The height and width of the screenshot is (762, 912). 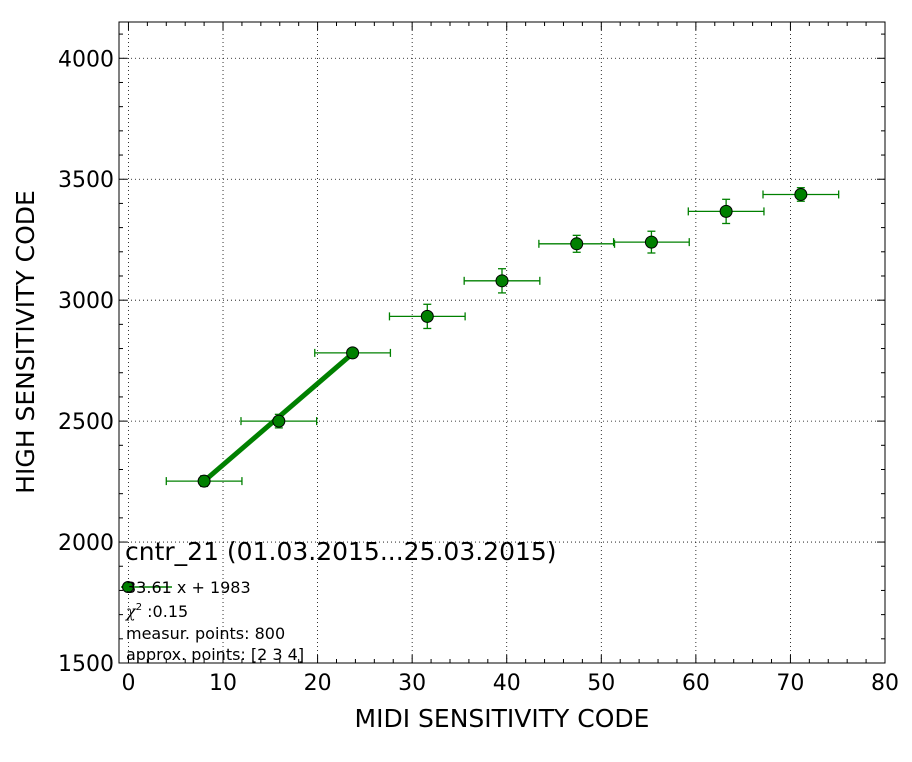 I want to click on y-tick-labels: 1500 2000 2500 3000 3500 4000, so click(x=86, y=362).